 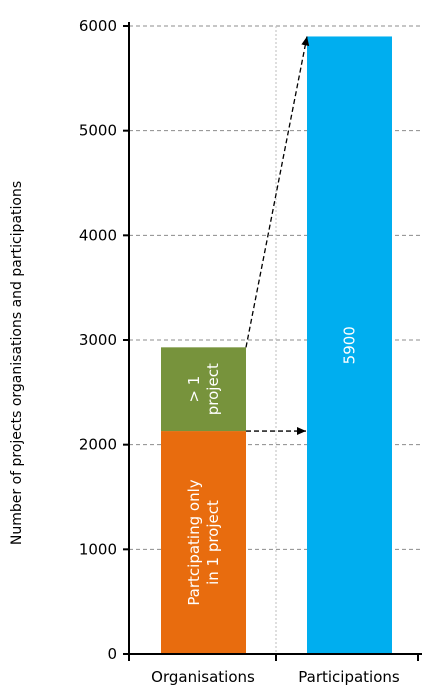 I want to click on x-tick-label: Participations, so click(x=349, y=677).